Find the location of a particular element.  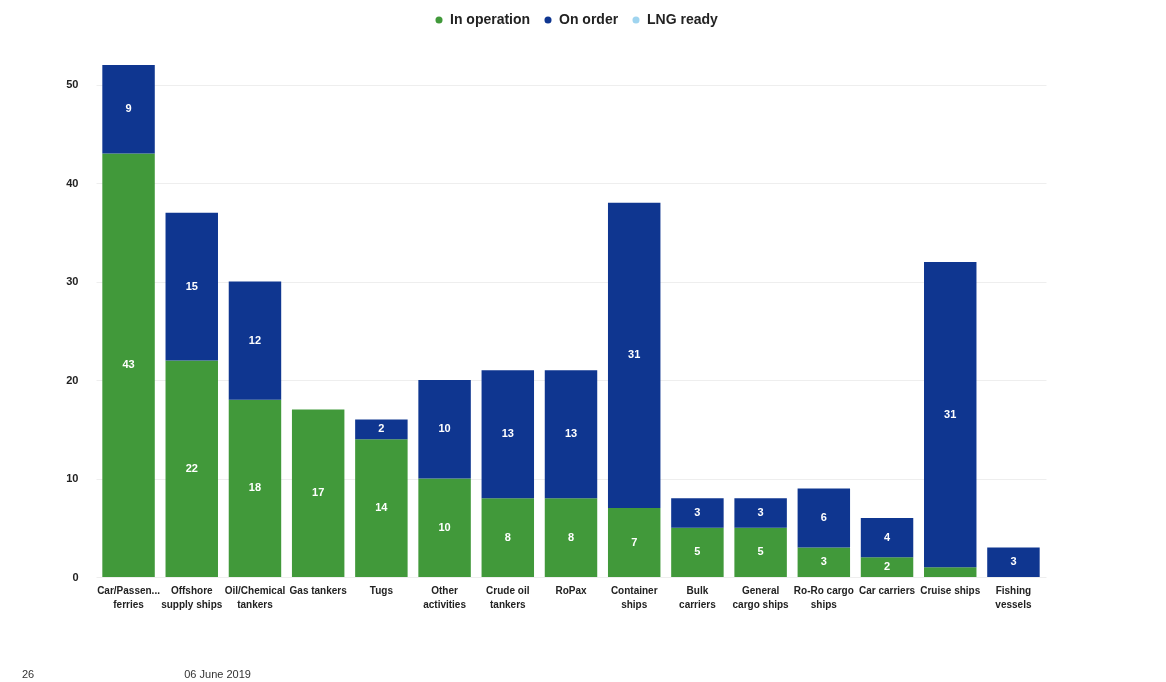

data-label: 18 is located at coordinates (255, 487).